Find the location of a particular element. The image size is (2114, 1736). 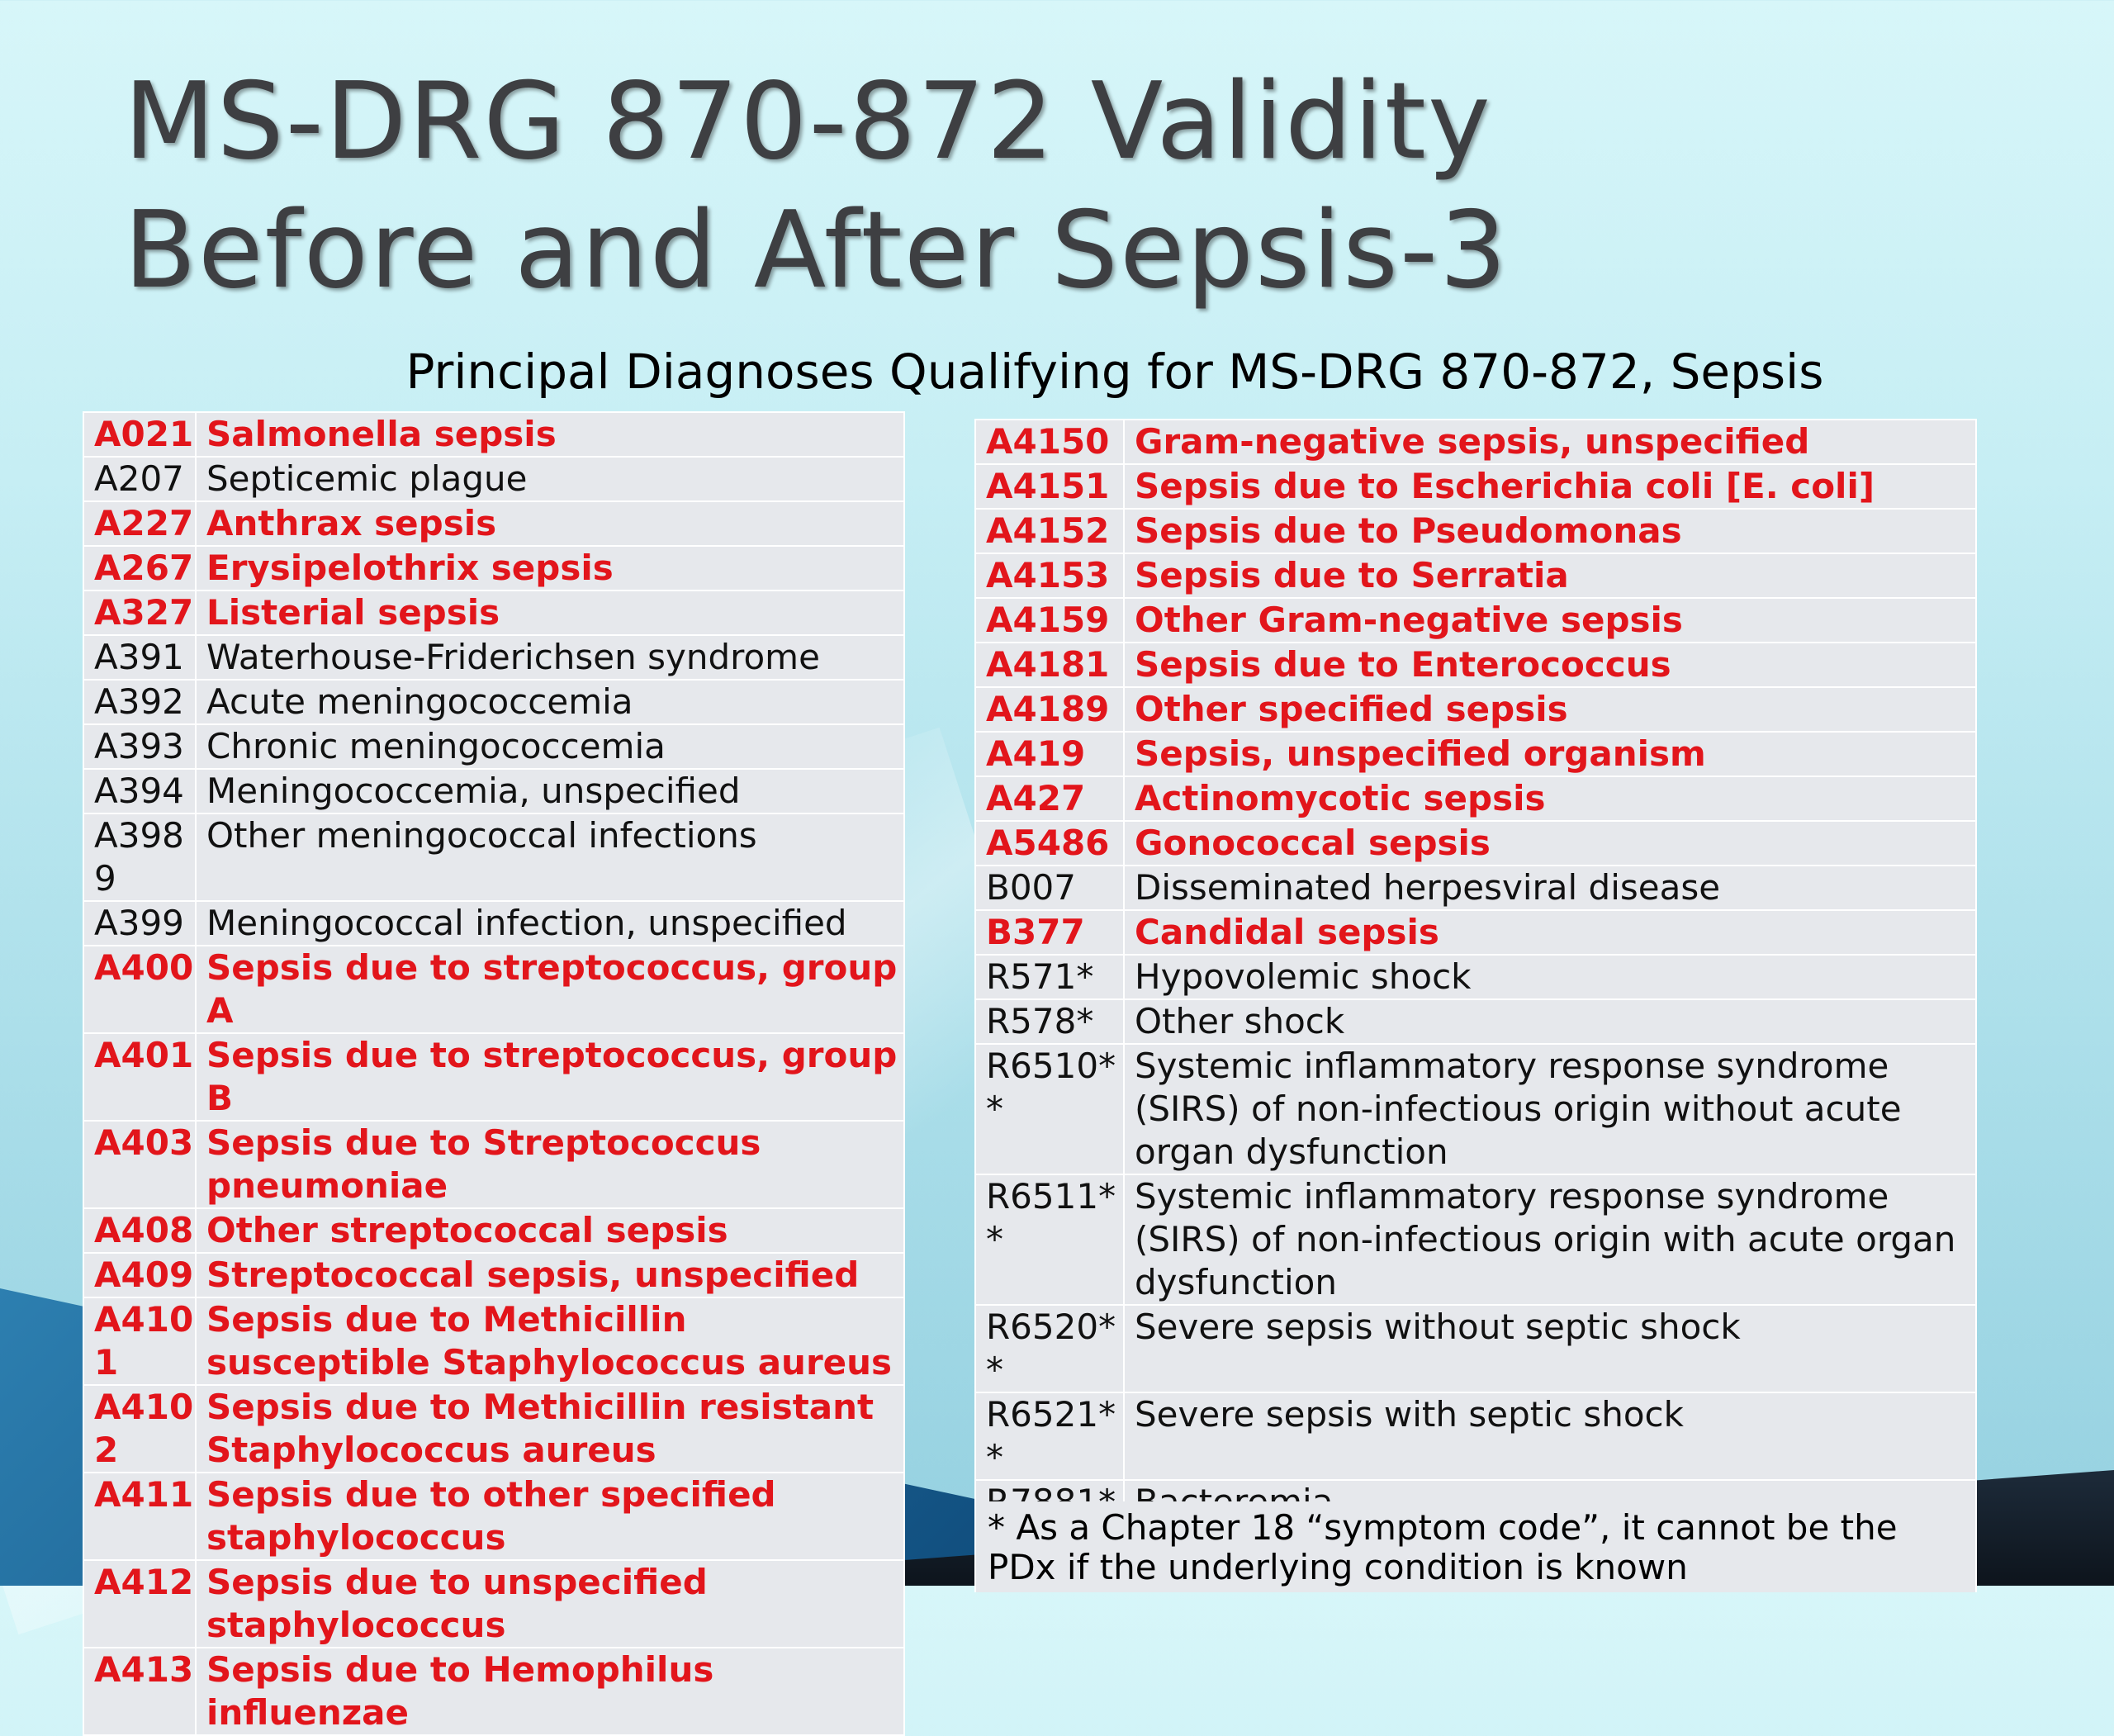

table-row: A4181 Sepsis due to Enterococcus is located at coordinates (1475, 665).